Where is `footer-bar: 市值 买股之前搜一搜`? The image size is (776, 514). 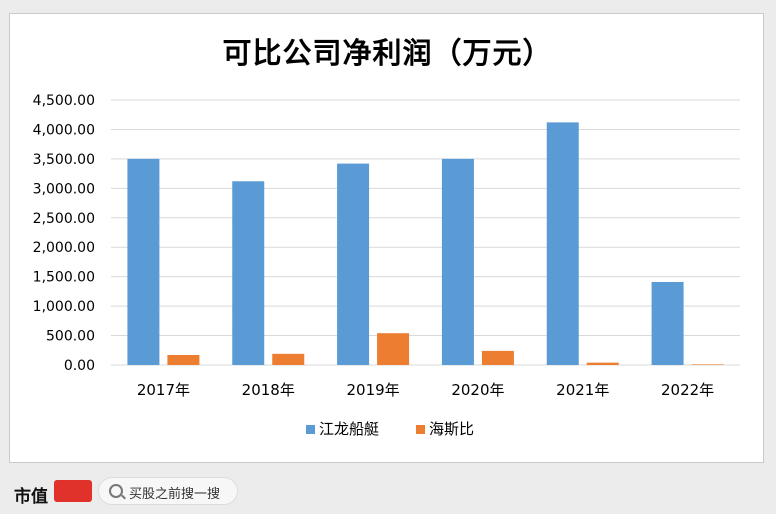
footer-bar: 市值 买股之前搜一搜 is located at coordinates (388, 491).